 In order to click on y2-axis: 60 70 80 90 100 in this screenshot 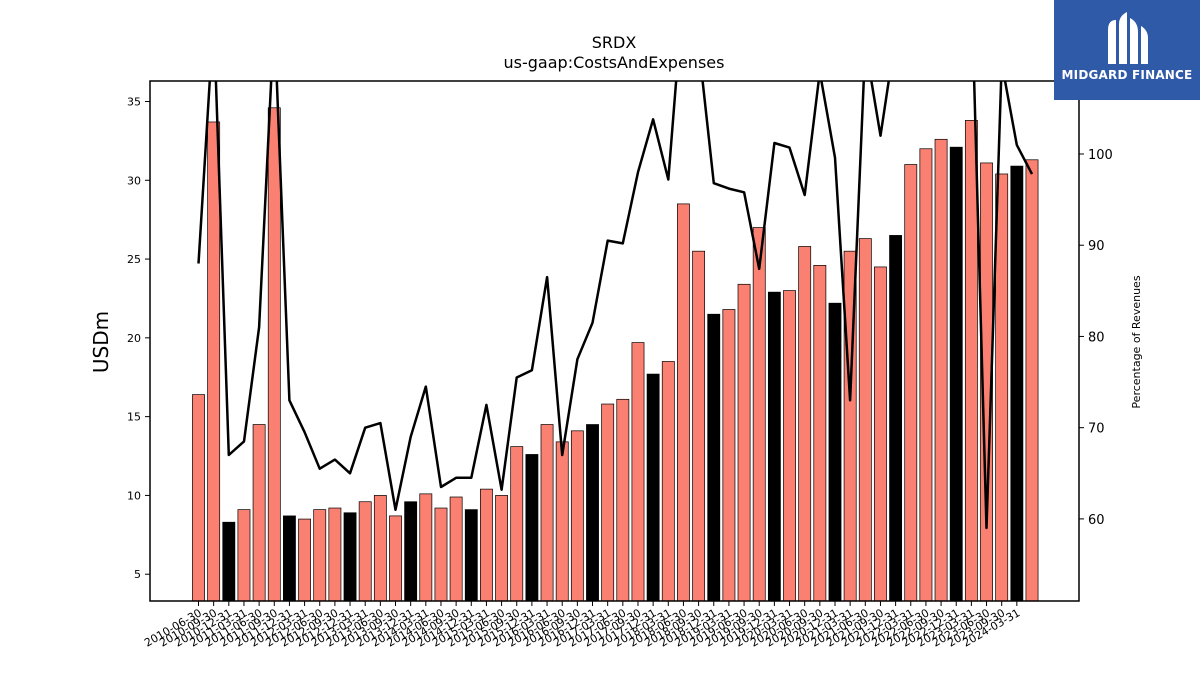, I will do `click(1096, 338)`.